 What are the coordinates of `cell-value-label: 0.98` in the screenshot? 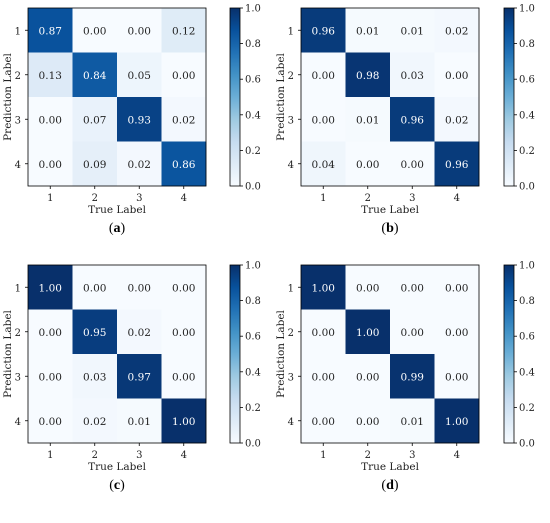 It's located at (367, 76).